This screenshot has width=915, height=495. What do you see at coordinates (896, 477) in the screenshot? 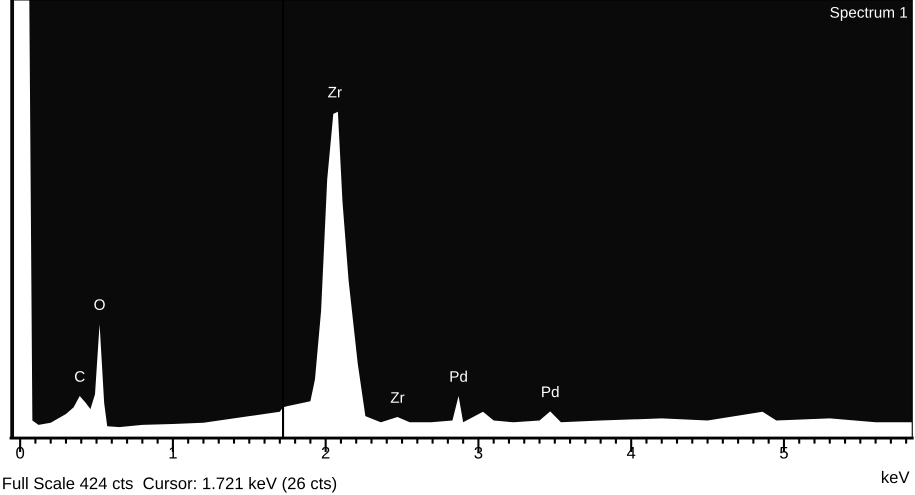
I see `x-axis-title: keV` at bounding box center [896, 477].